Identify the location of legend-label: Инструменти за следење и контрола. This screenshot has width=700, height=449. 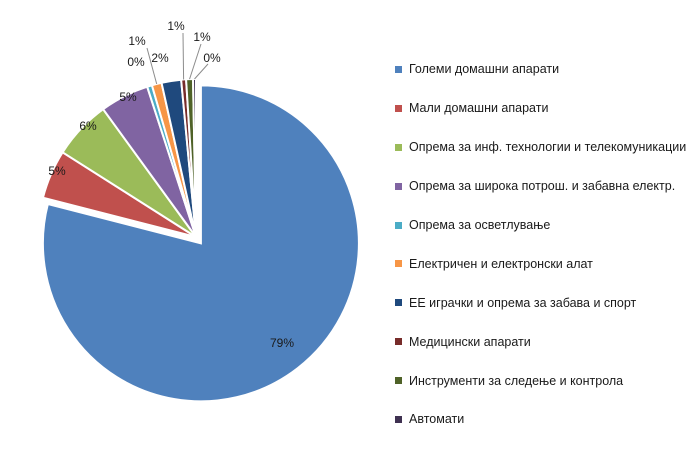
(516, 380).